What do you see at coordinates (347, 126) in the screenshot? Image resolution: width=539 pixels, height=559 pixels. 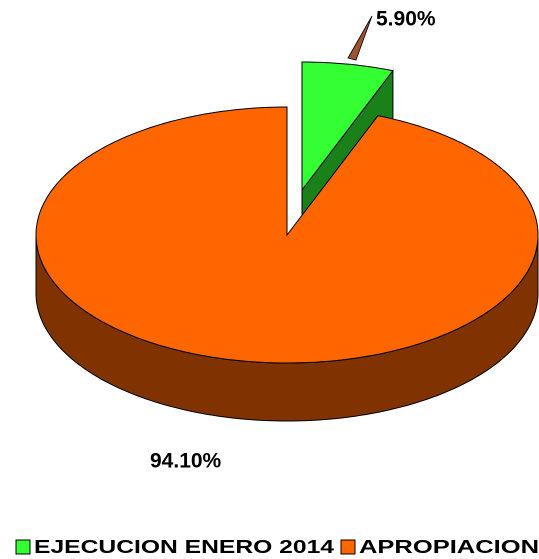 I see `slice` at bounding box center [347, 126].